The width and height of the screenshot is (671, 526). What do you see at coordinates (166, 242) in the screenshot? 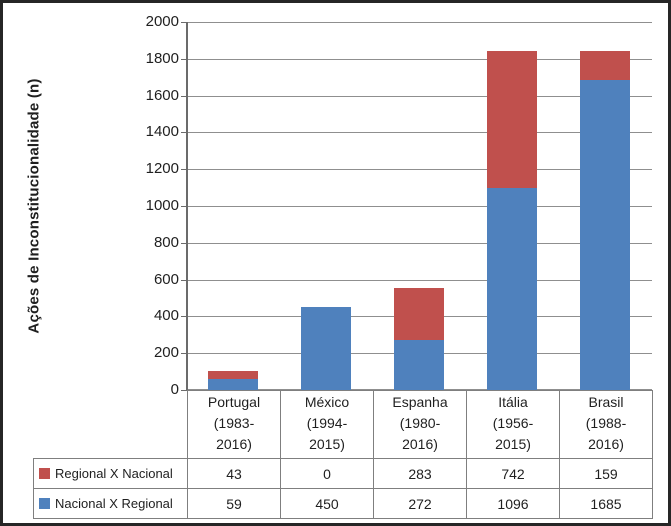
I see `y-tick-label: 800` at bounding box center [166, 242].